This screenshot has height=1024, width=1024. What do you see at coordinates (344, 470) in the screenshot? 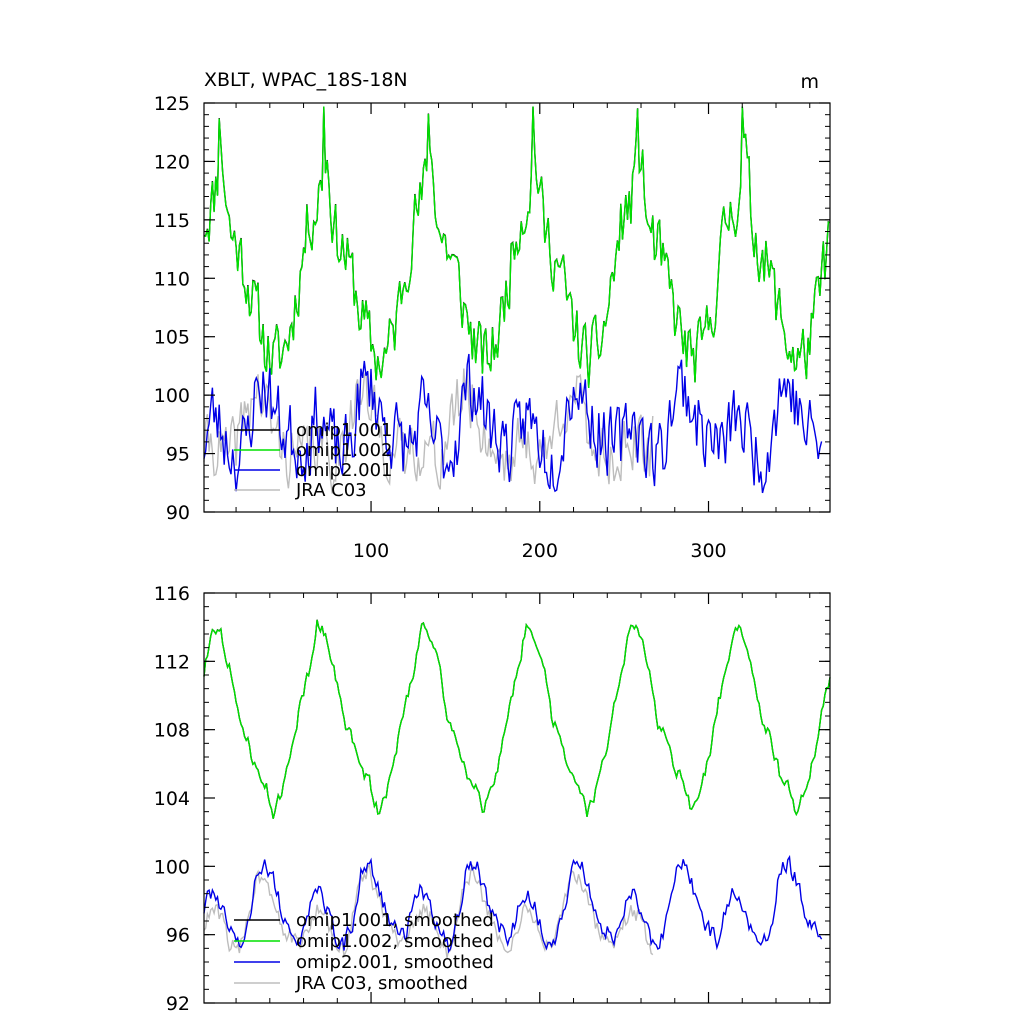
I see `legend-label: omip2.001` at bounding box center [344, 470].